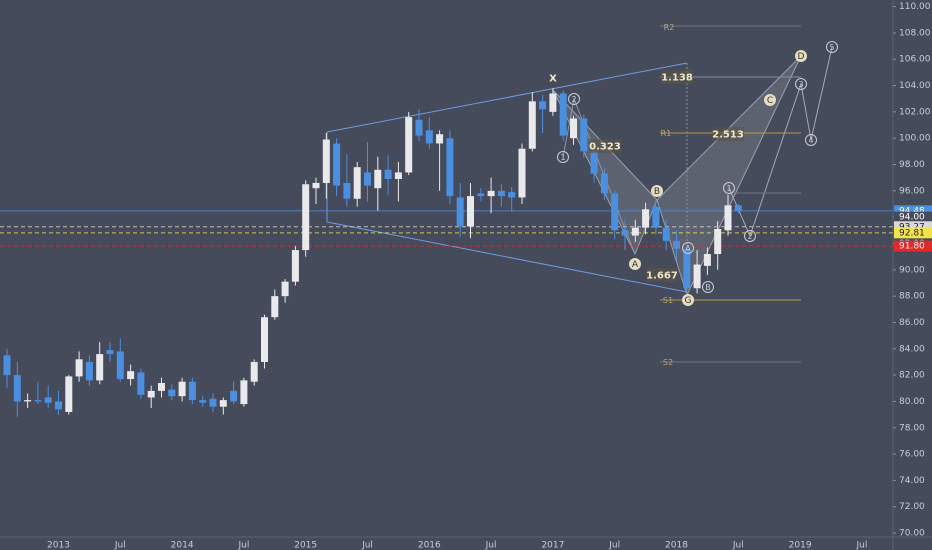 This screenshot has height=550, width=932. What do you see at coordinates (552, 545) in the screenshot?
I see `x-tick-label: 2017` at bounding box center [552, 545].